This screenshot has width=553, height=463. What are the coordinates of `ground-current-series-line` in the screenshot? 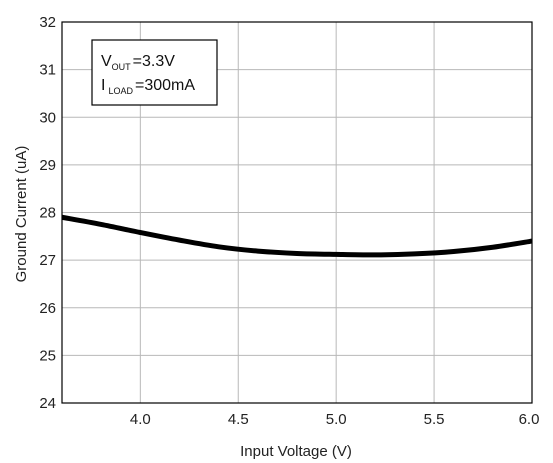 It's located at (297, 236).